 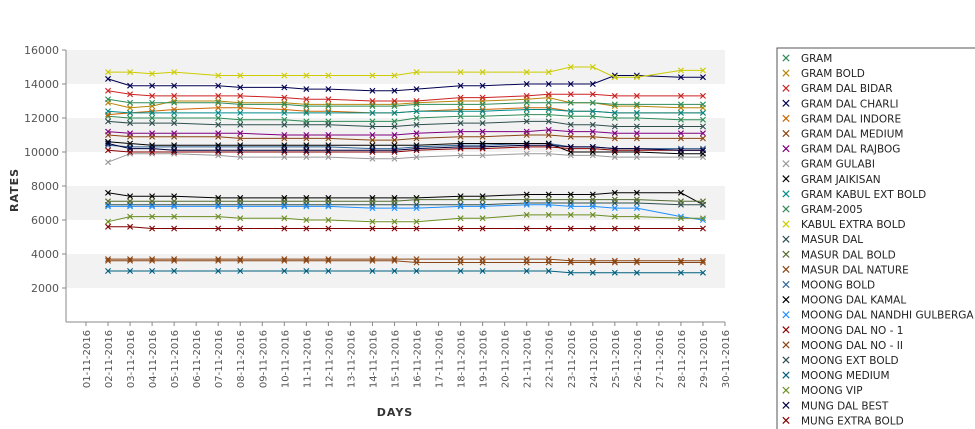 What do you see at coordinates (307, 359) in the screenshot?
I see `x-tick-label: 11-11-2016` at bounding box center [307, 359].